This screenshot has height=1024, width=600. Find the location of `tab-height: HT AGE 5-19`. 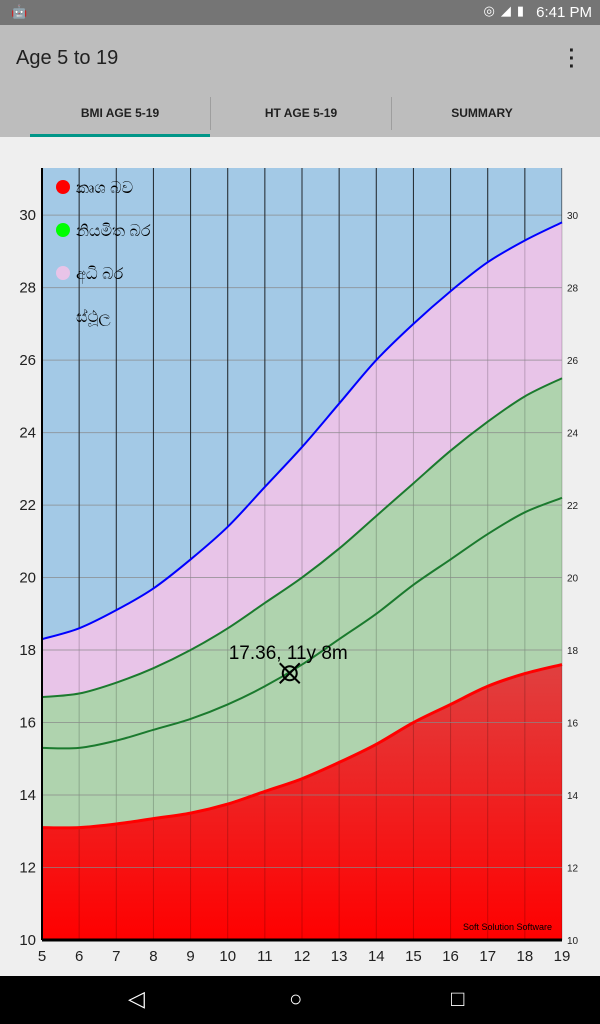

tab-height: HT AGE 5-19 is located at coordinates (301, 113).